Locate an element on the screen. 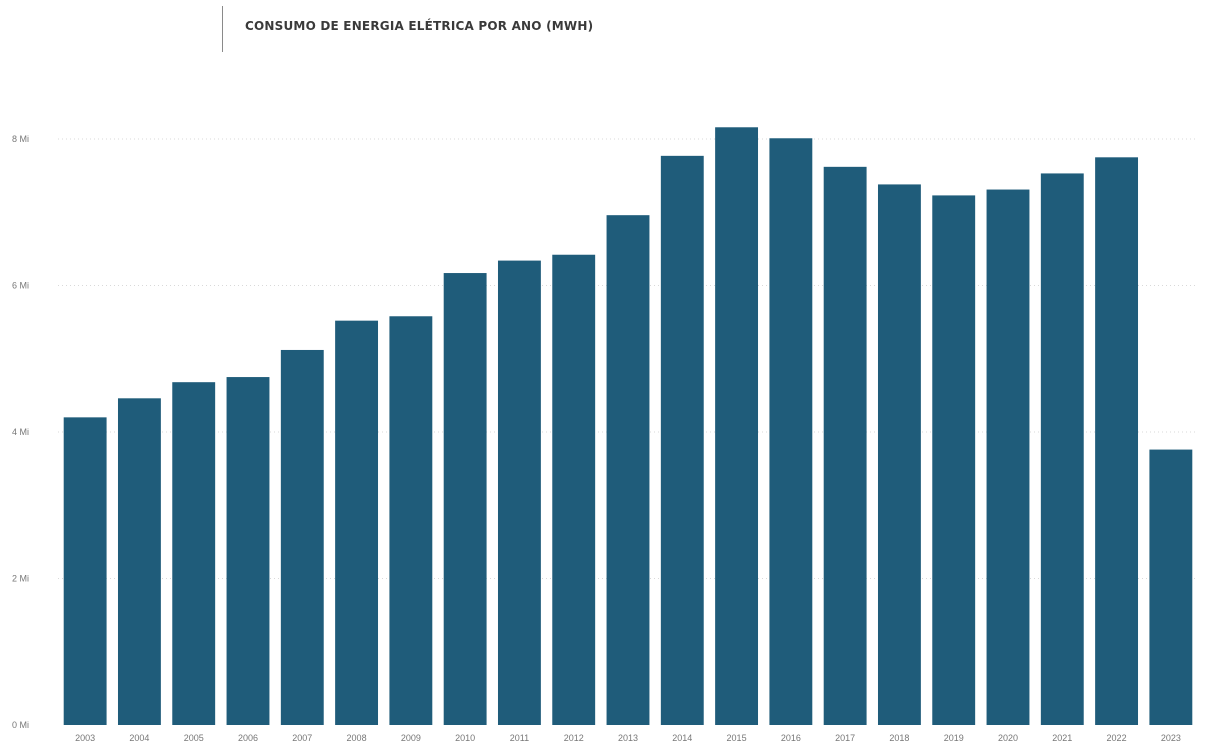 This screenshot has height=744, width=1209. bar-2014 is located at coordinates (682, 440).